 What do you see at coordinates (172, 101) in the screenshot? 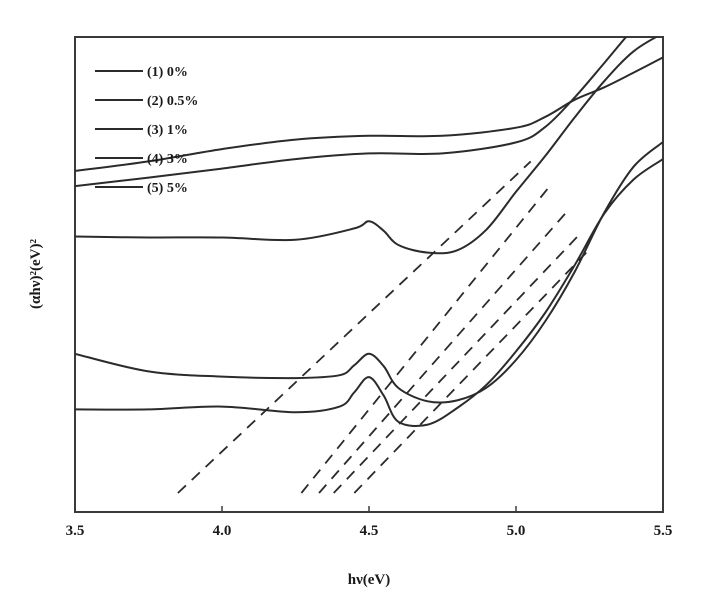
I see `legend-label-2: (2) 0.5%` at bounding box center [172, 101].